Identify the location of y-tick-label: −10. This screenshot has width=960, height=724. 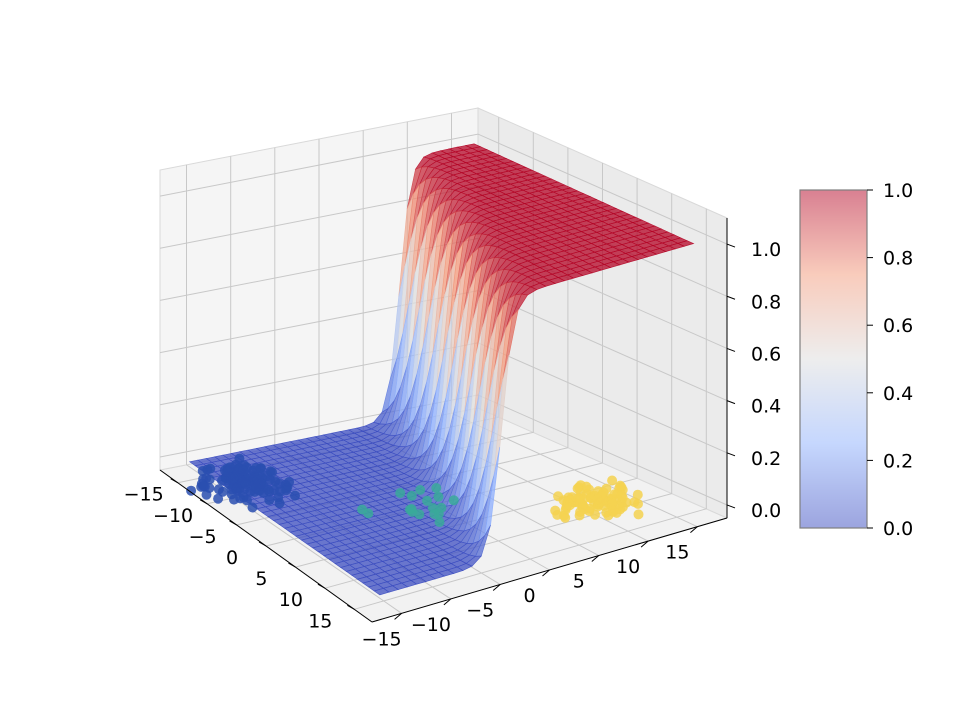
(431, 625).